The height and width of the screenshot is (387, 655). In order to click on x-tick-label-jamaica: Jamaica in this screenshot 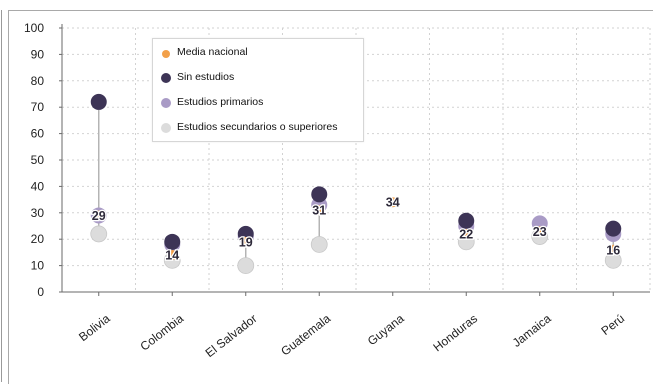, I will do `click(532, 330)`.